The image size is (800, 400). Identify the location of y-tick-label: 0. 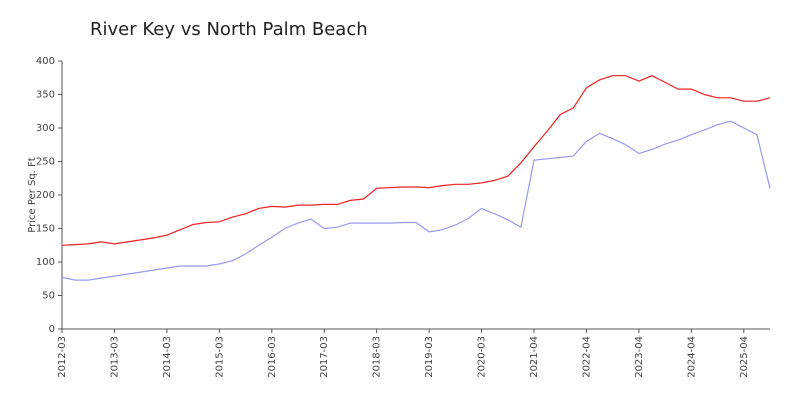
(52, 329).